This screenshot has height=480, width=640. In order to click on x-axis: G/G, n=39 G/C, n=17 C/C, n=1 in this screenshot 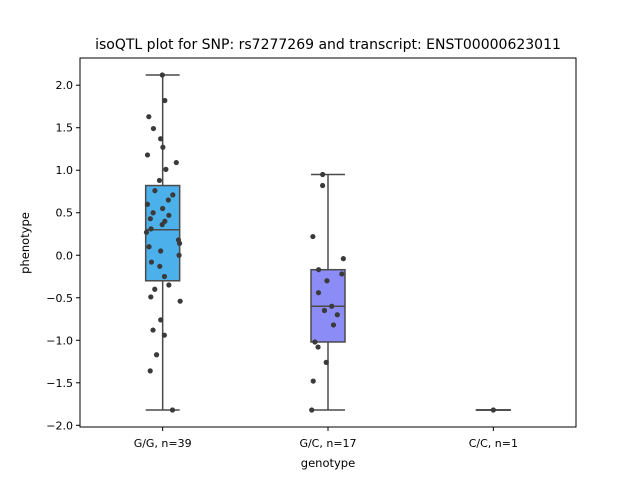, I will do `click(326, 438)`.